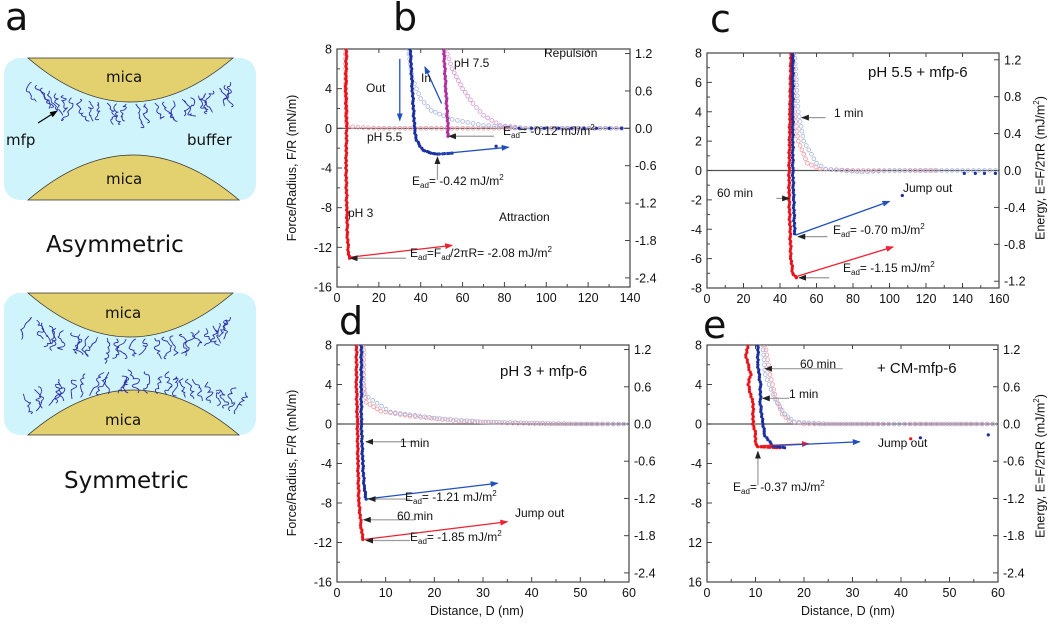 The width and height of the screenshot is (1050, 627). Describe the element at coordinates (386, 593) in the screenshot. I see `x-tick-label: 10` at that location.